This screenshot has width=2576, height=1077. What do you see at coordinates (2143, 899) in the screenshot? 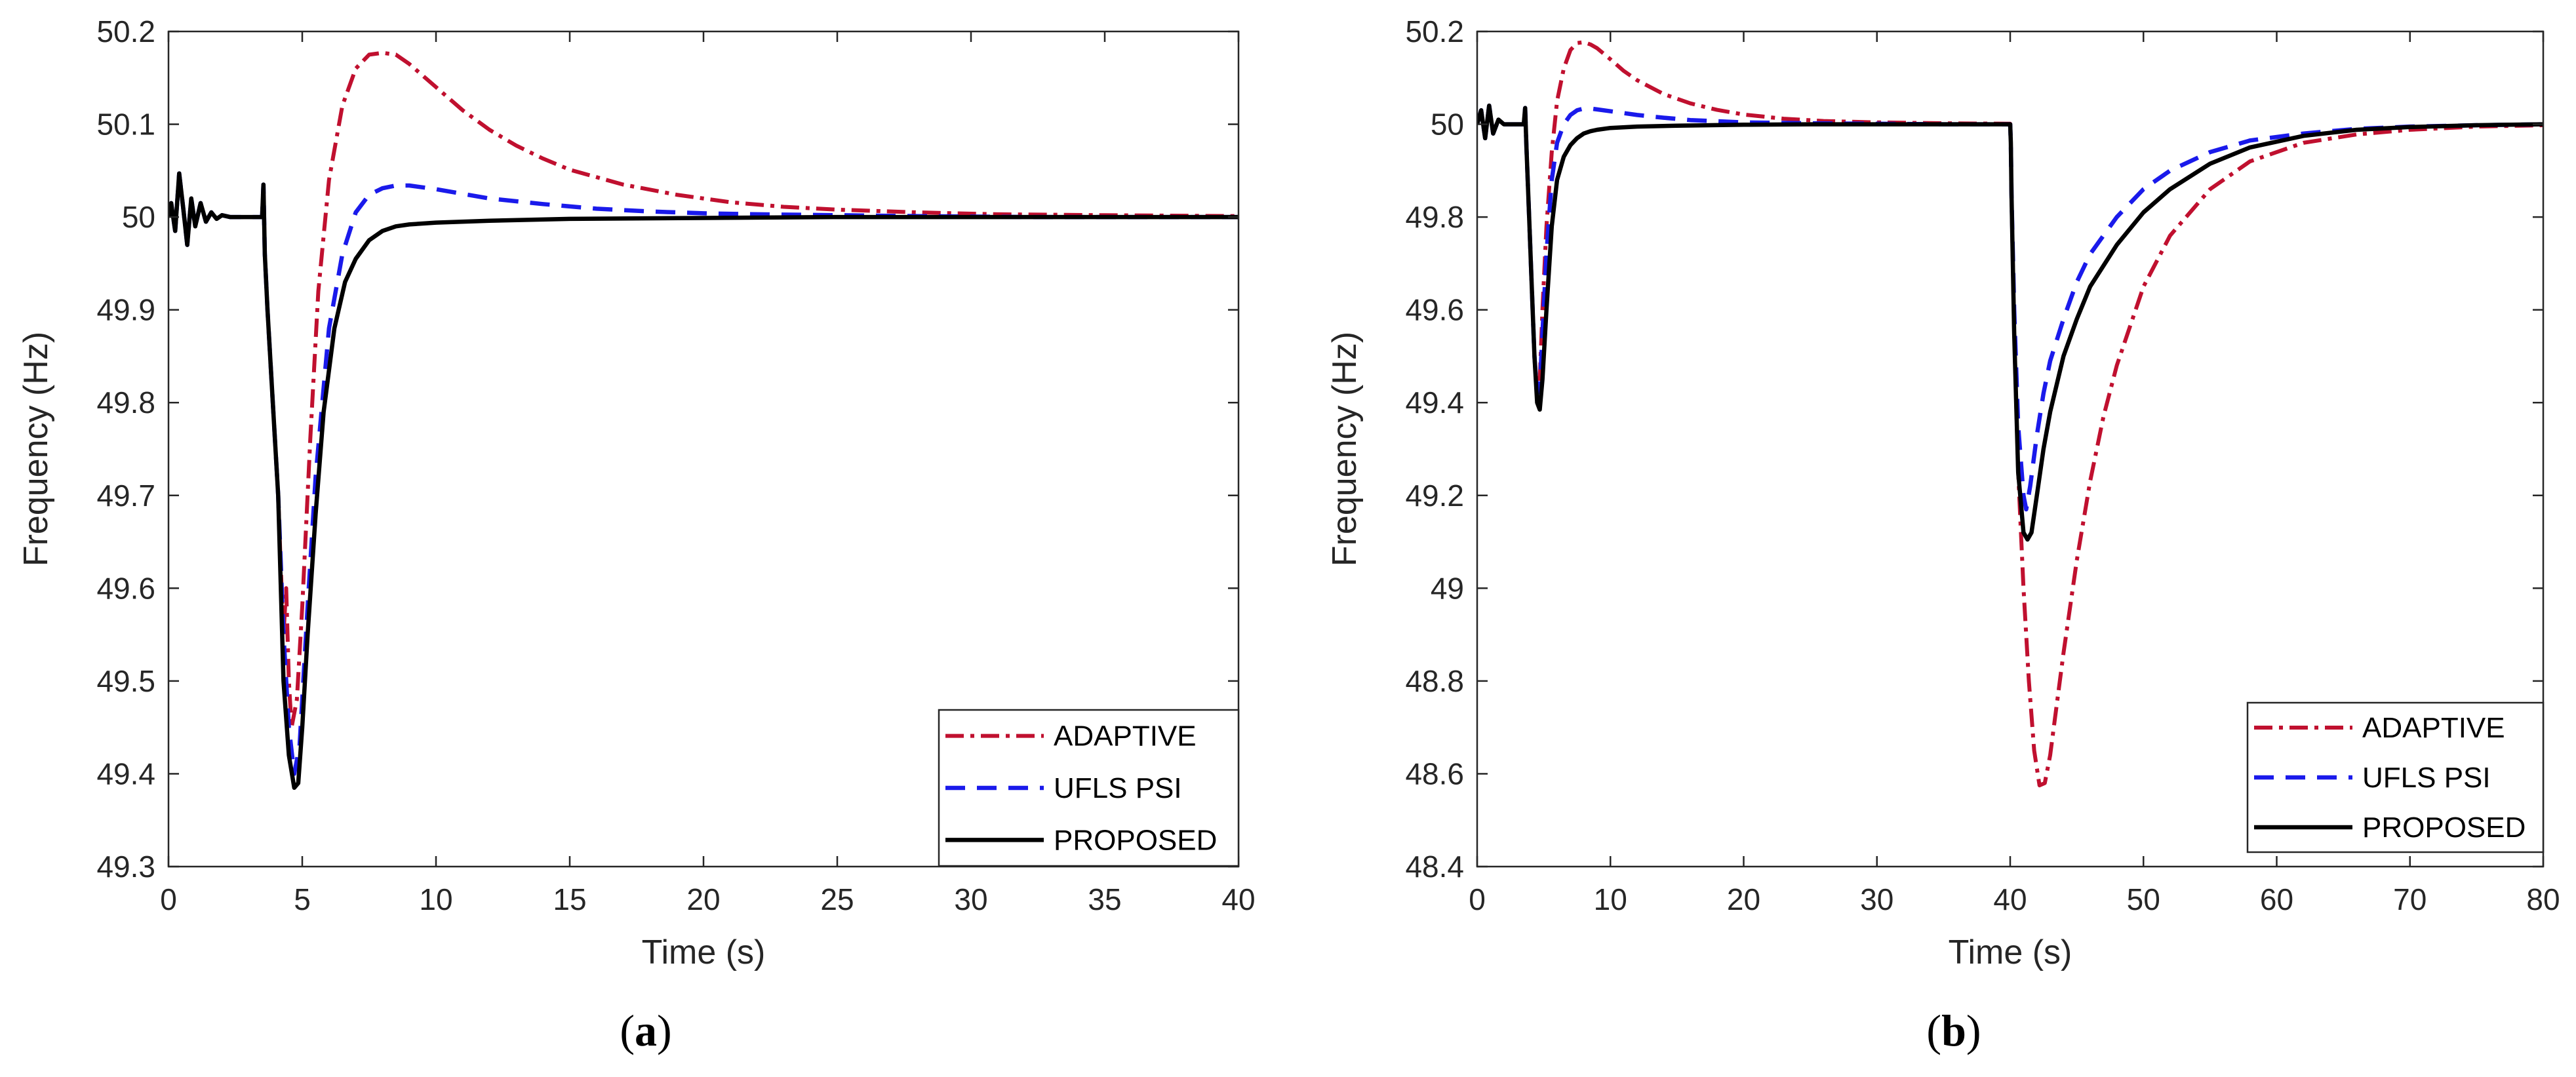
I see `x-tick-label: 50` at bounding box center [2143, 899].